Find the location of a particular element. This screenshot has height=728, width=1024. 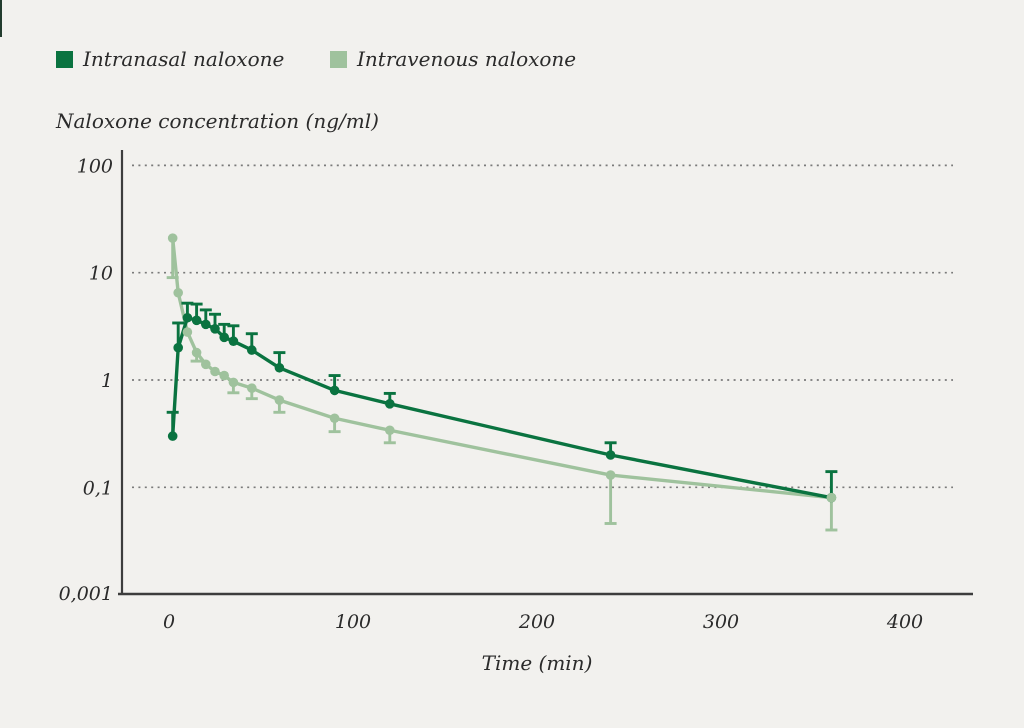

y-tick-label: 0,001 is located at coordinates (86, 594).